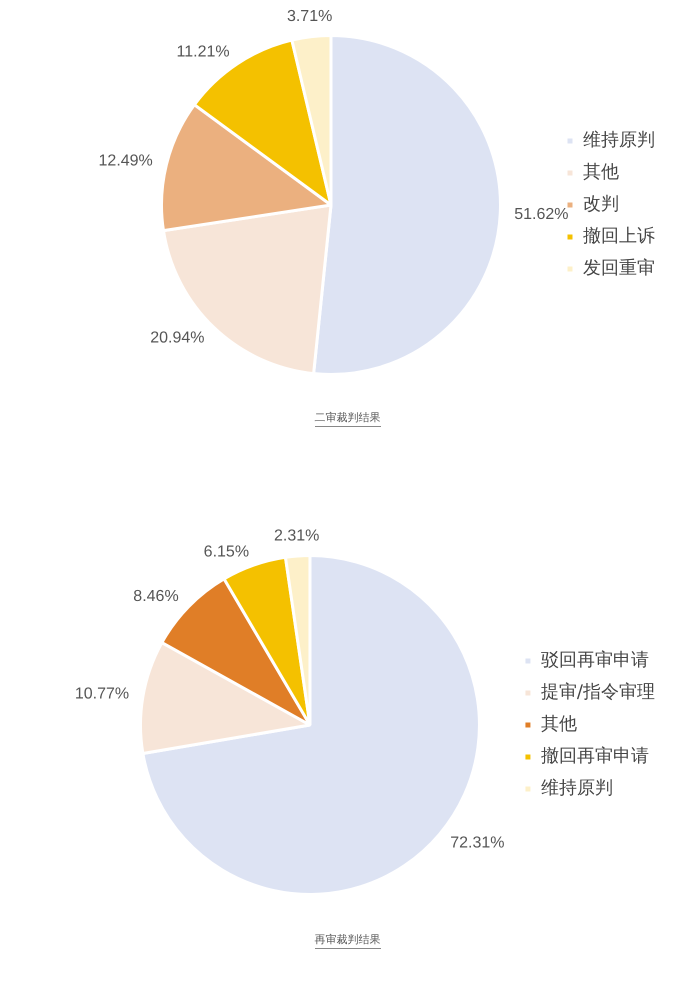 This screenshot has width=695, height=989. What do you see at coordinates (297, 535) in the screenshot?
I see `data-label: 2.31%` at bounding box center [297, 535].